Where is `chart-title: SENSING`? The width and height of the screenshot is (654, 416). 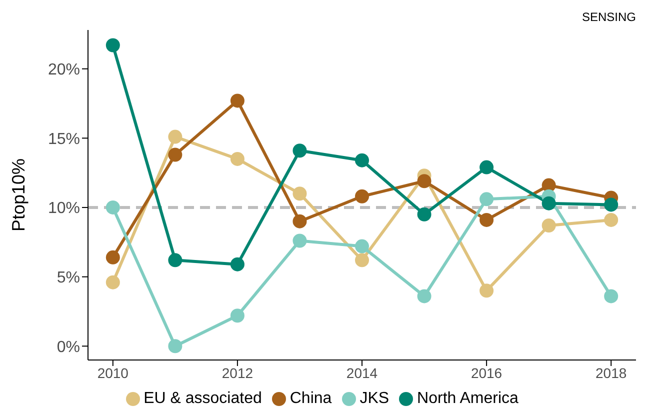 chart-title: SENSING is located at coordinates (609, 17).